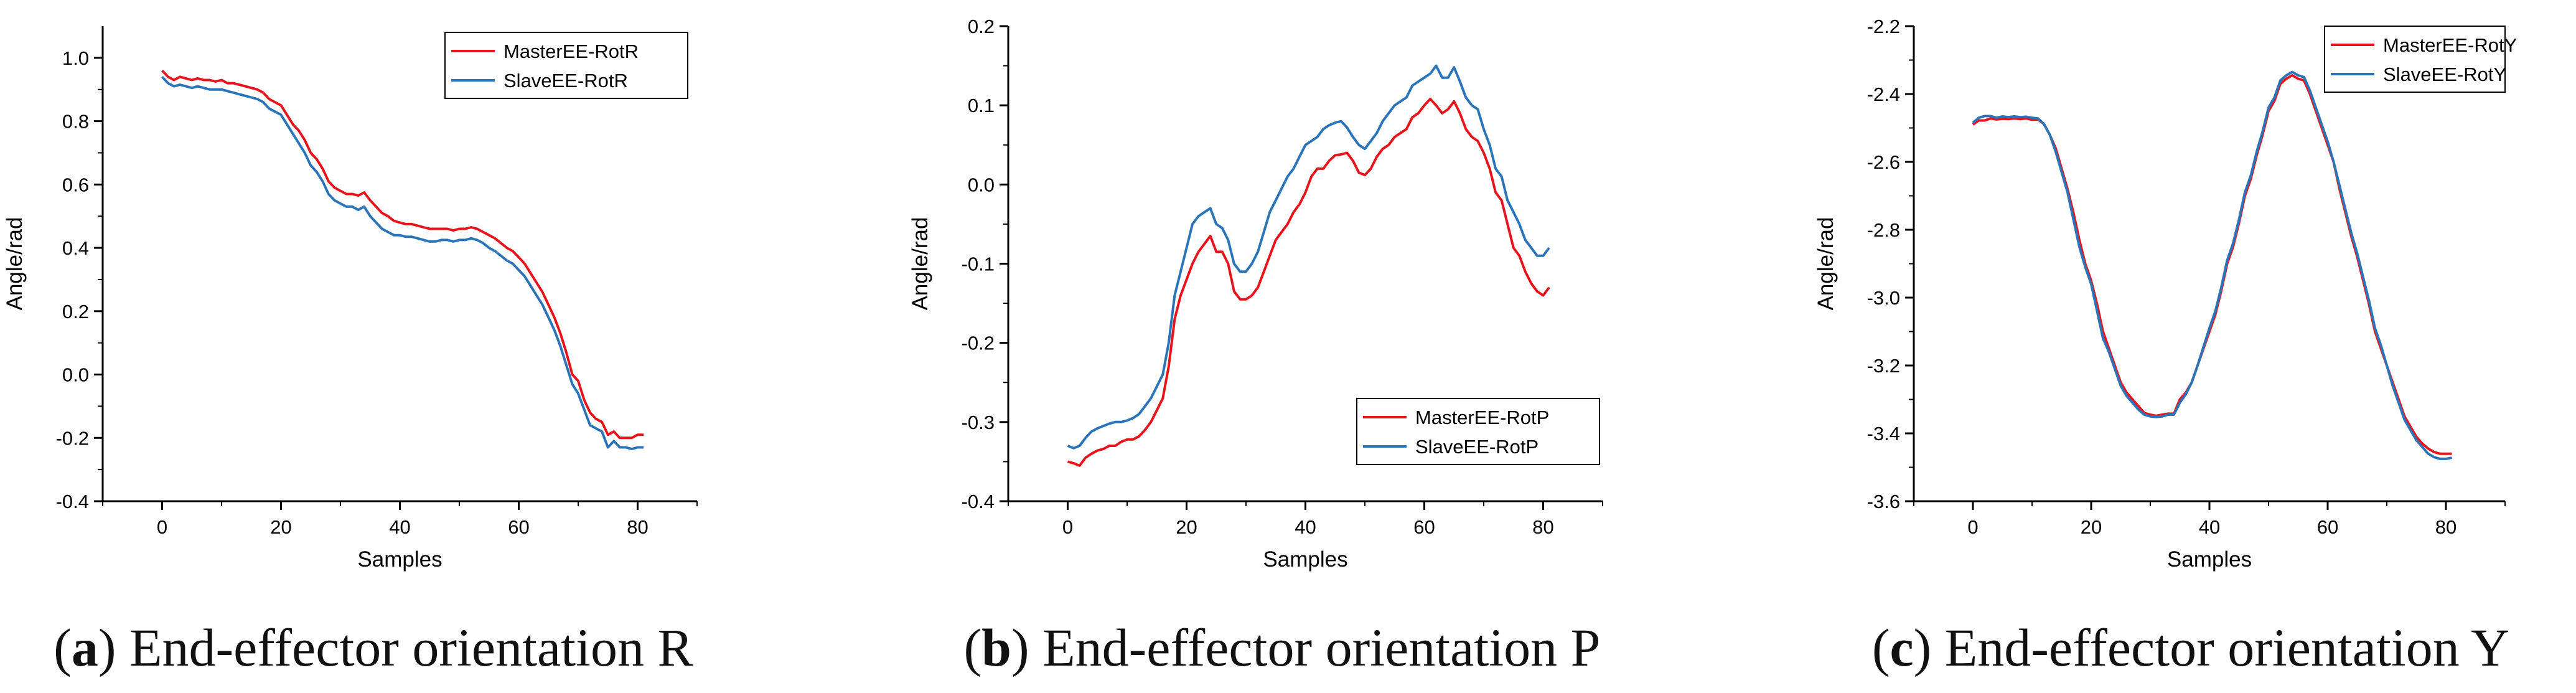 The width and height of the screenshot is (2576, 693). Describe the element at coordinates (978, 422) in the screenshot. I see `b-y-tick-label: -0.3` at that location.